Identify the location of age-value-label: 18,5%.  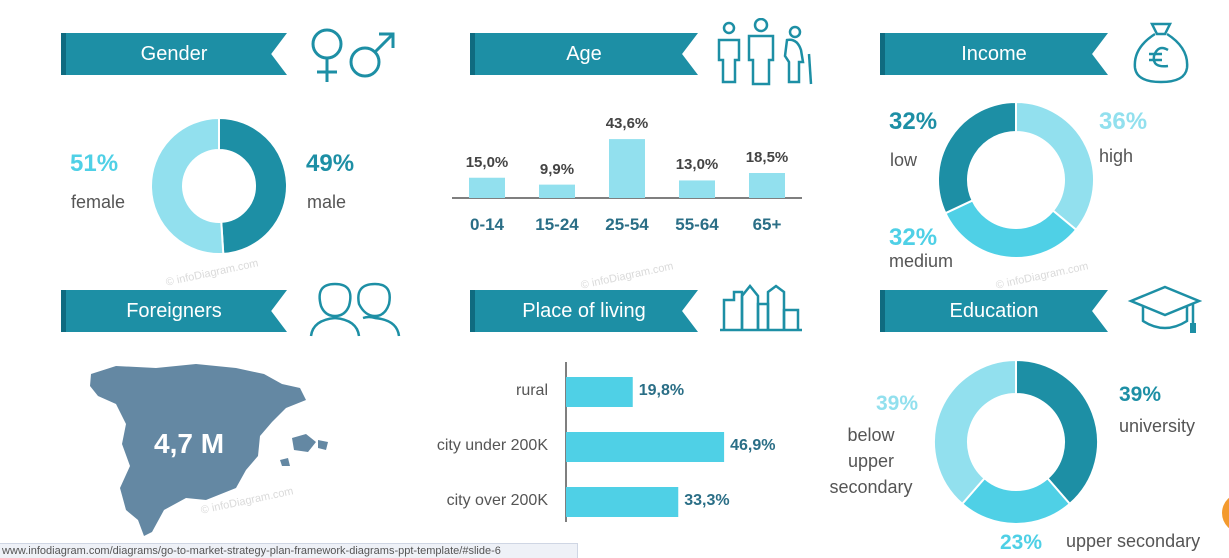
(767, 157).